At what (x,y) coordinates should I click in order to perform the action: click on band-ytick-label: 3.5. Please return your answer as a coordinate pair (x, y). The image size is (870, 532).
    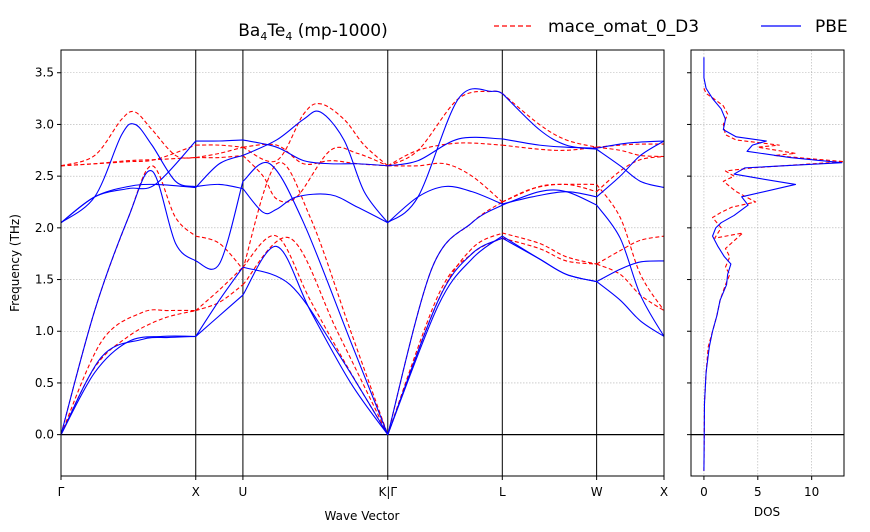
    Looking at the image, I should click on (44, 73).